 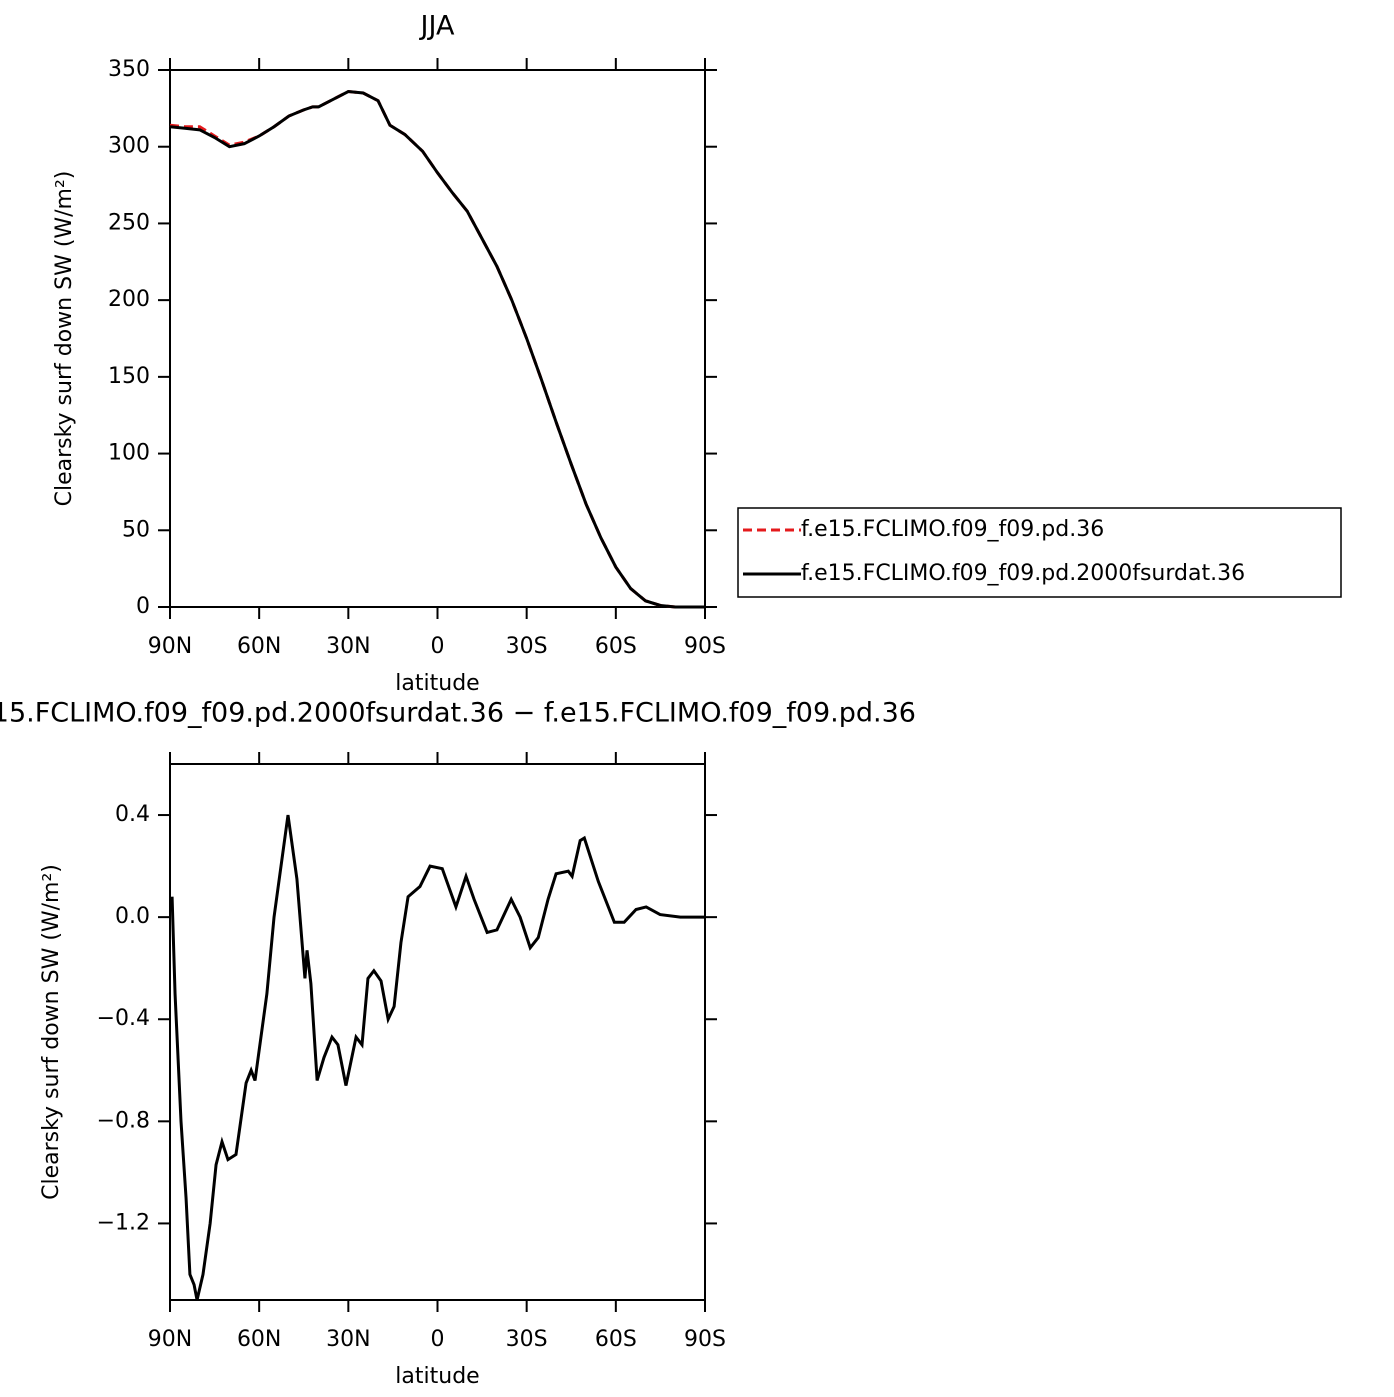 I want to click on y-tick-label: 100, so click(x=129, y=453).